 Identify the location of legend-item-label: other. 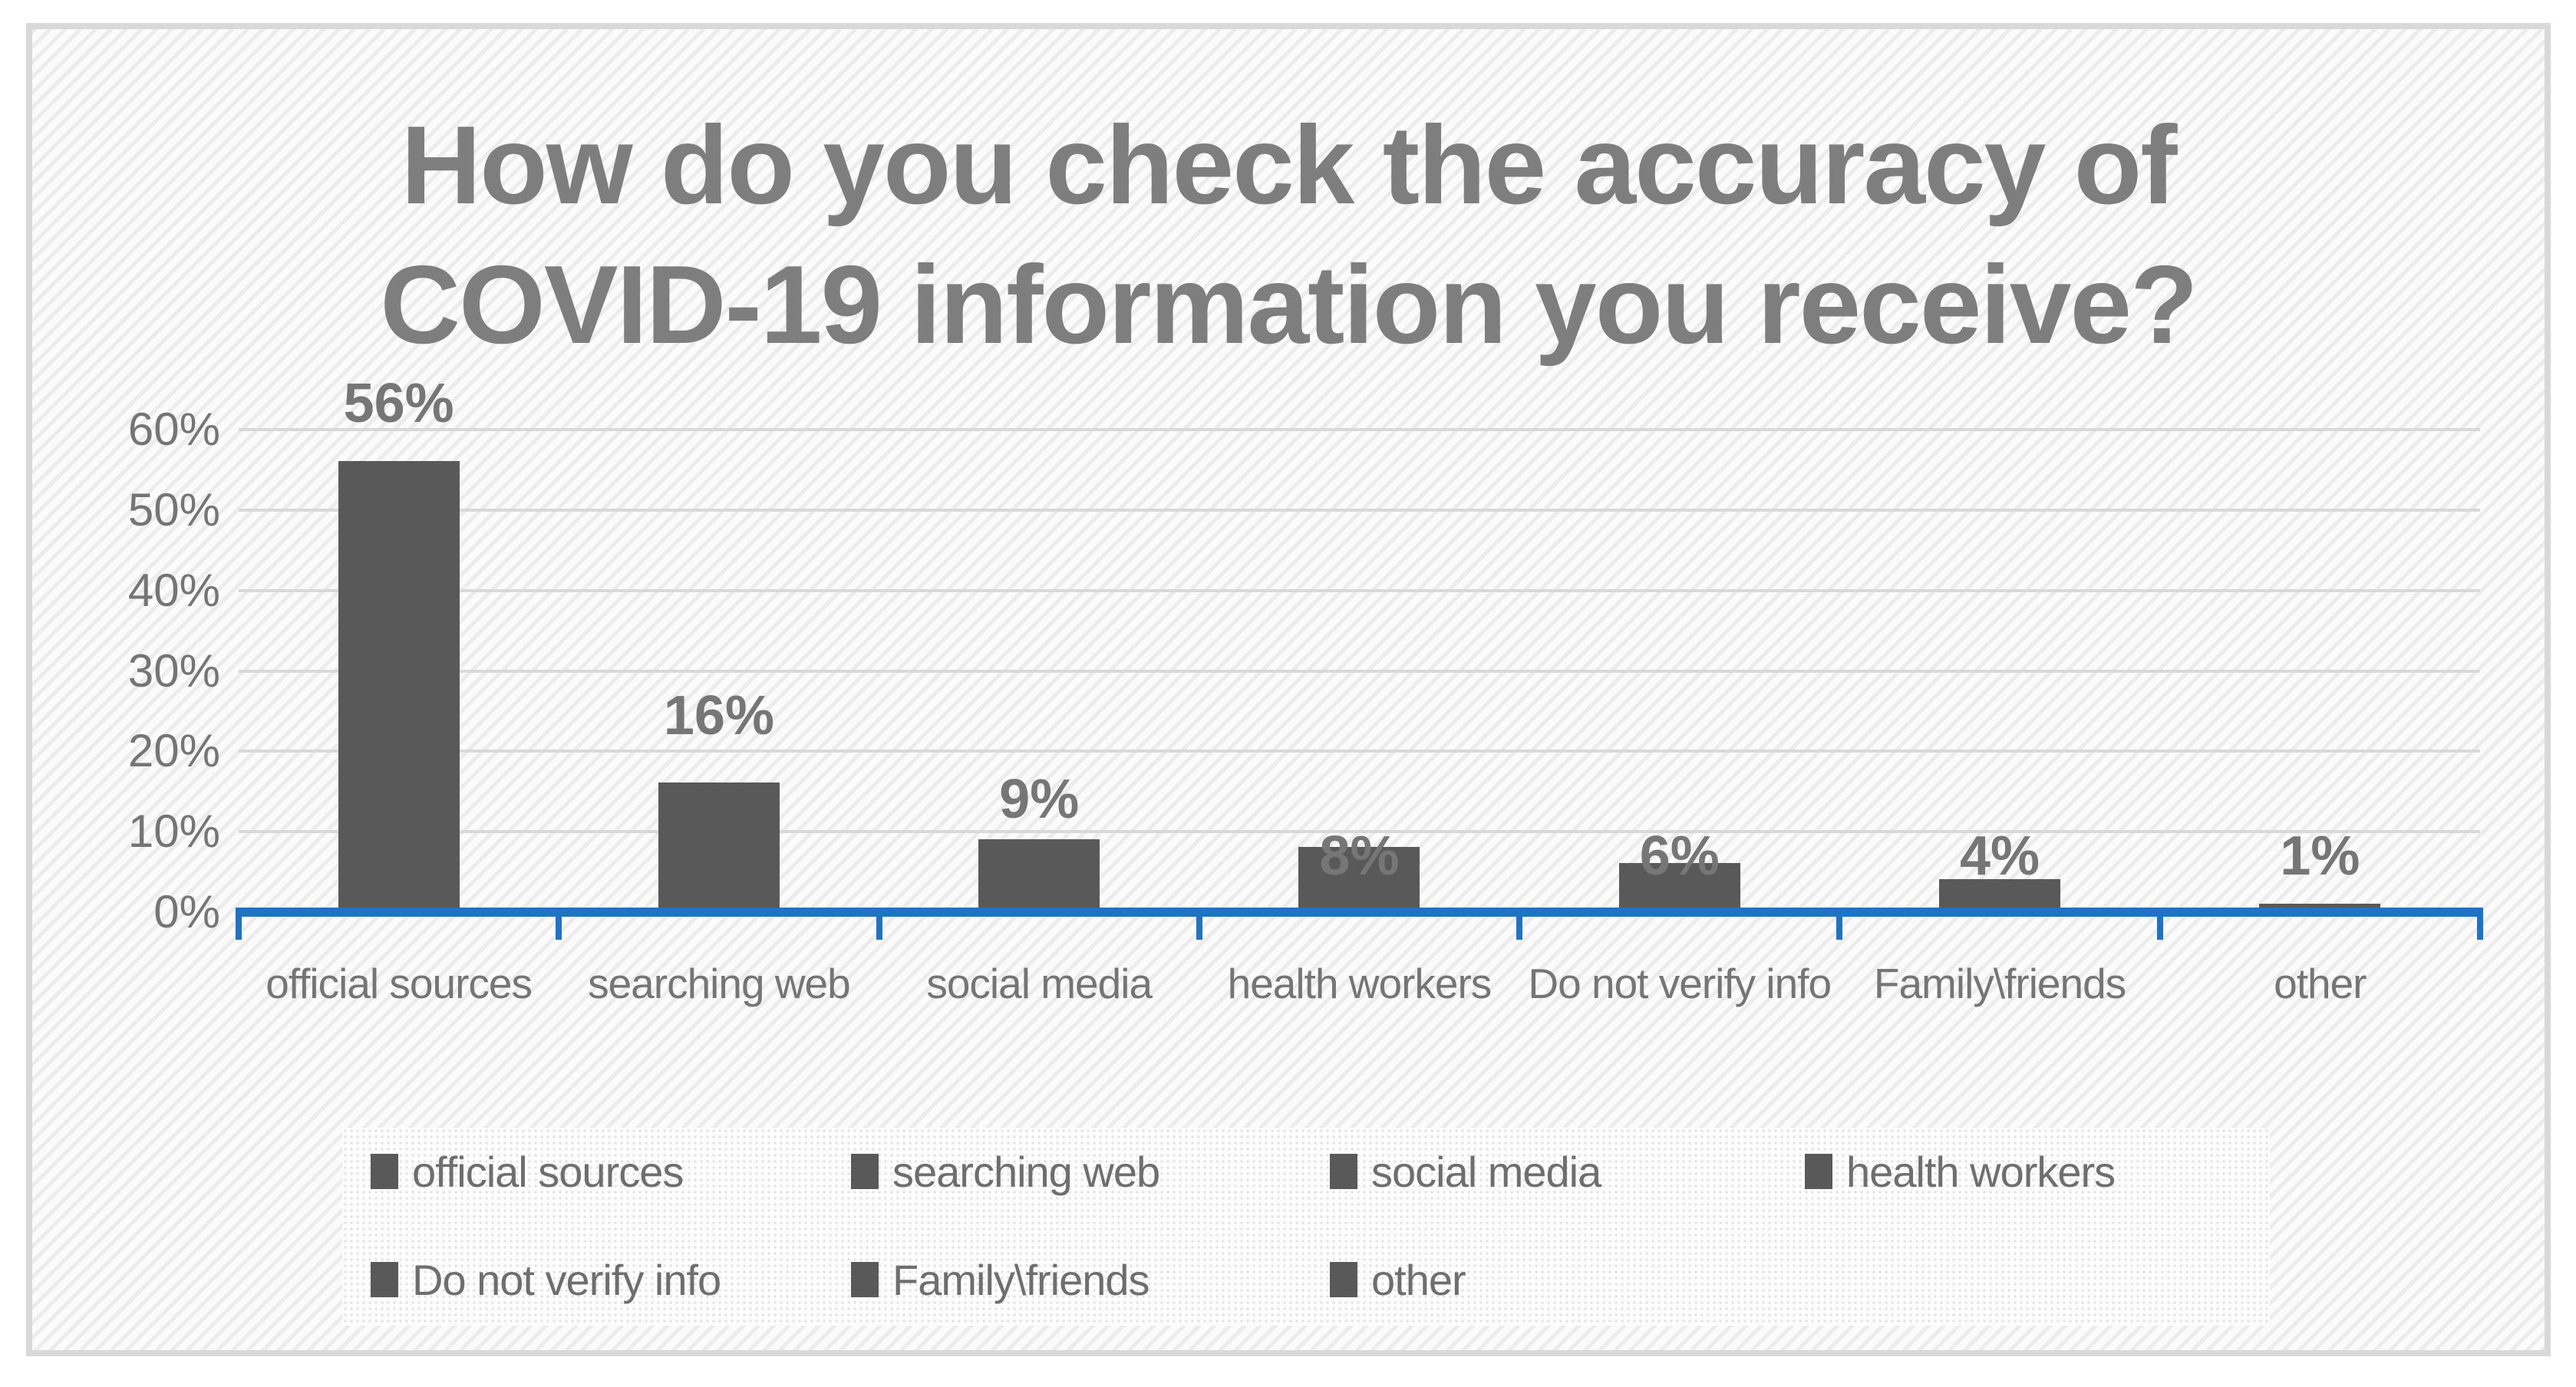
(1418, 1279).